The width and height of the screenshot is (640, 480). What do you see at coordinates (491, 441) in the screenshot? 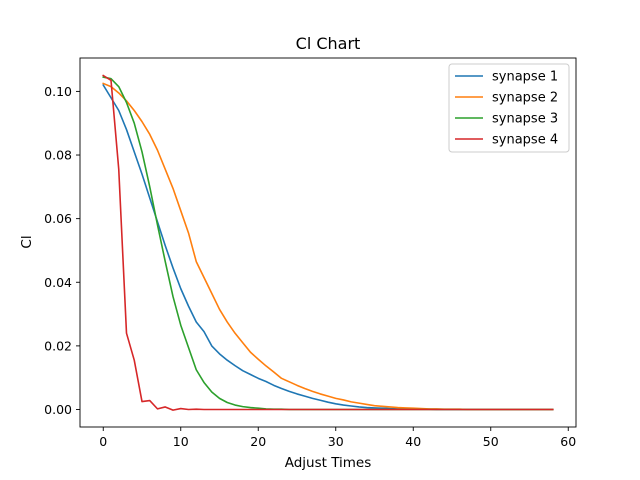
I see `x-tick-label: 50` at bounding box center [491, 441].